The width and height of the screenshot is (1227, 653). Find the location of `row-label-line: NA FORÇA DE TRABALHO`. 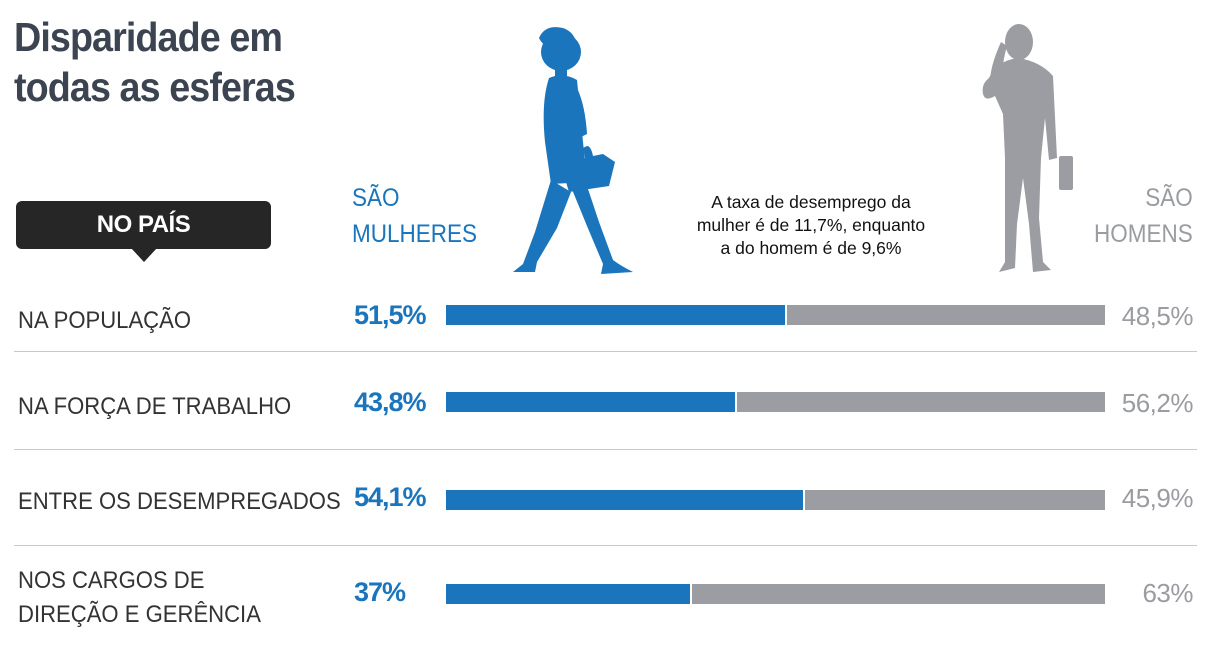

row-label-line: NA FORÇA DE TRABALHO is located at coordinates (155, 406).